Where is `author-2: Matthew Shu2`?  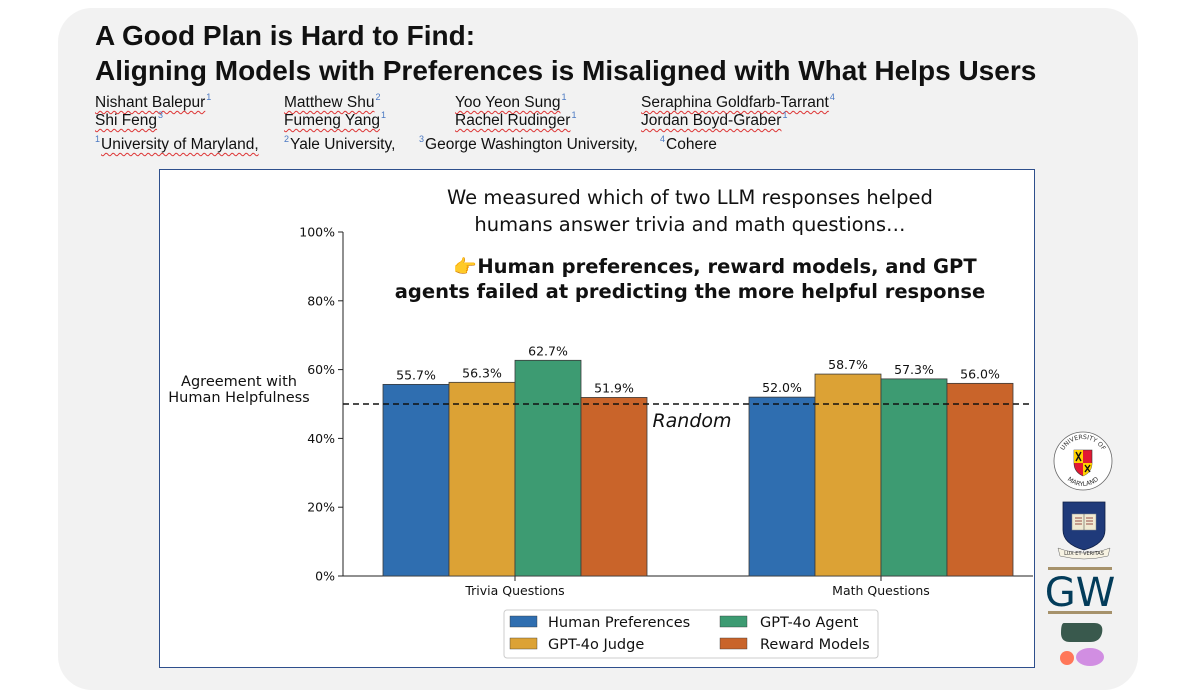 author-2: Matthew Shu2 is located at coordinates (332, 102).